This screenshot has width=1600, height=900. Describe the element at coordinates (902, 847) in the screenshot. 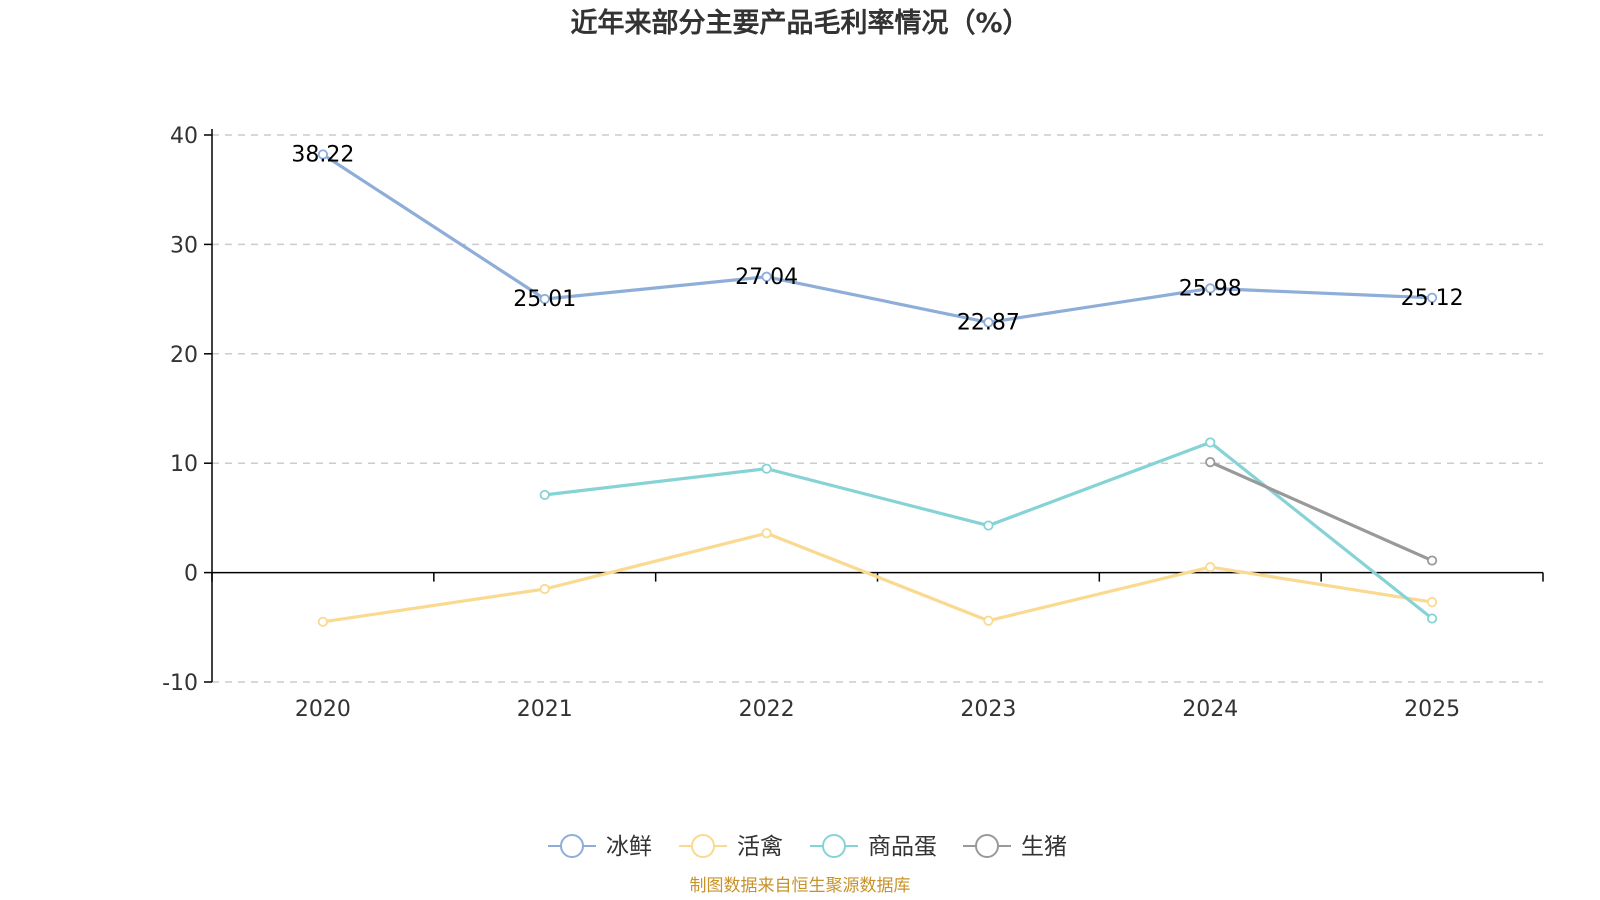

I see `legend-label: 商品蛋` at that location.